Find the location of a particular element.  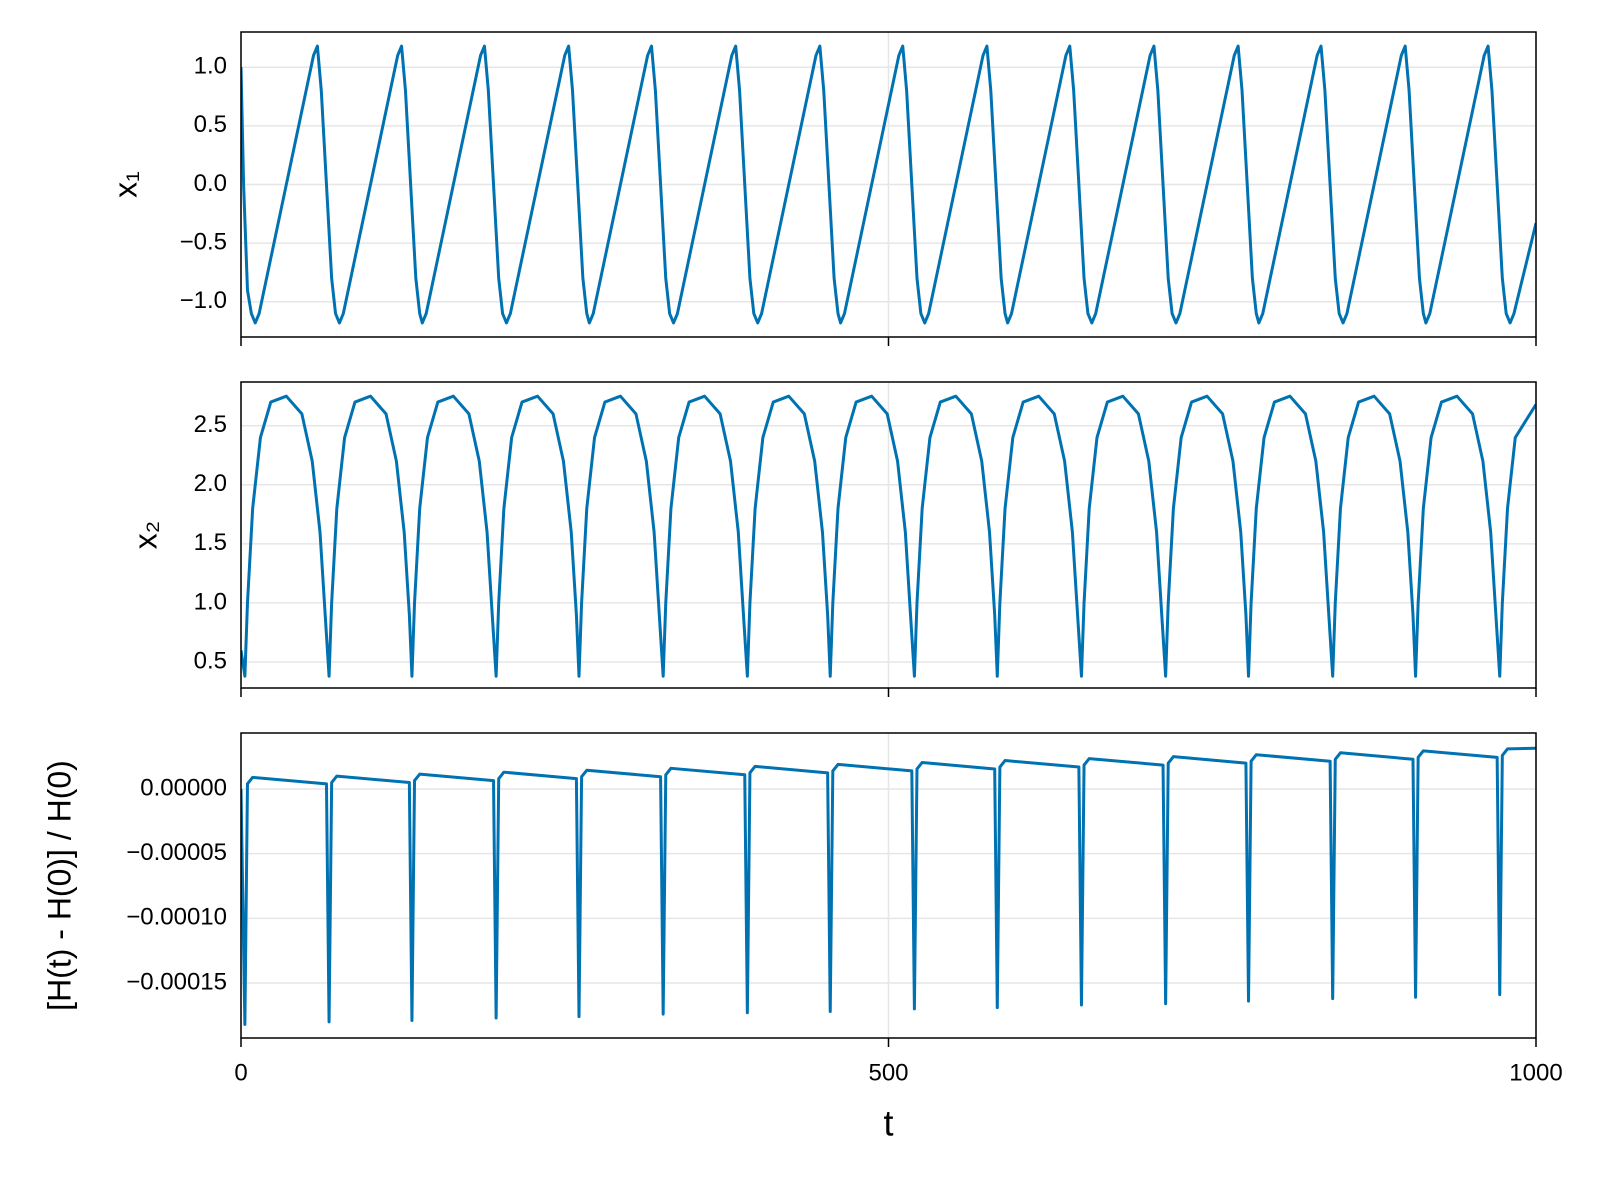

x-tick-label: 500 is located at coordinates (888, 1072).